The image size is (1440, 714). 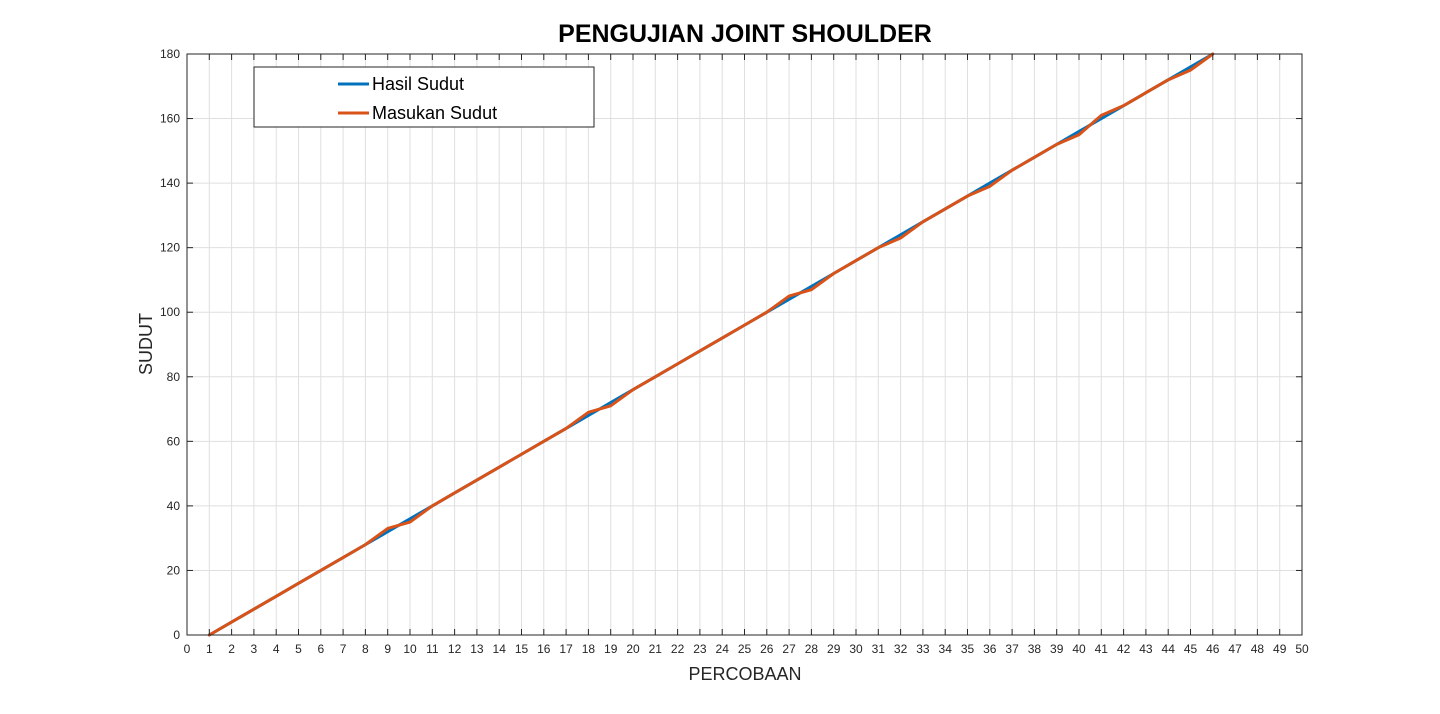 I want to click on x-tick-label: 18, so click(x=589, y=649).